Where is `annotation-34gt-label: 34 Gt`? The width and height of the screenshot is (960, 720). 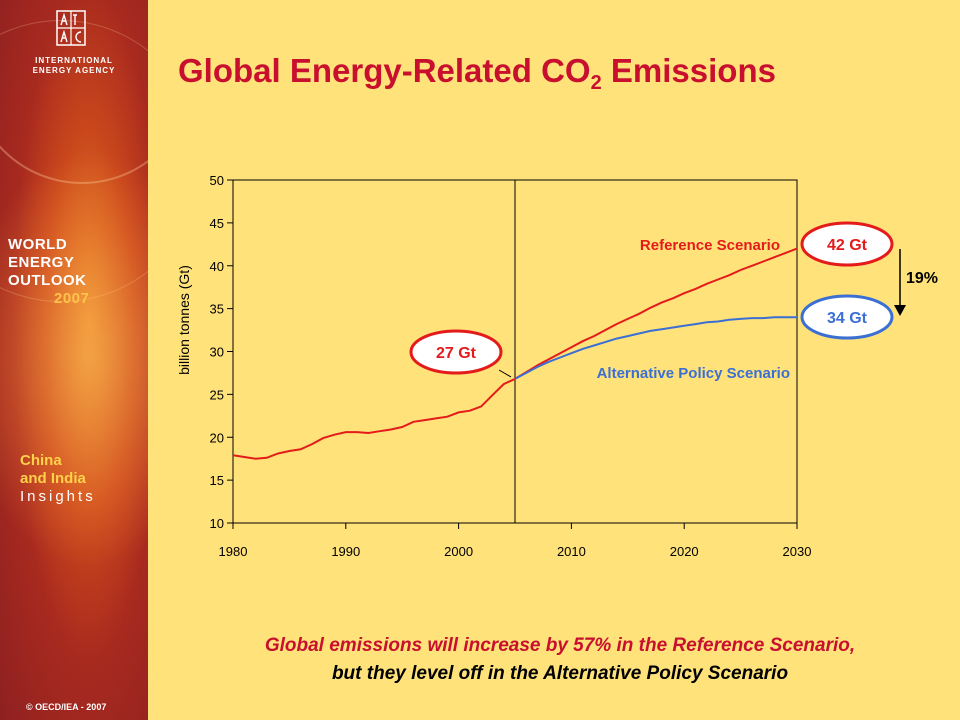
annotation-34gt-label: 34 Gt is located at coordinates (847, 318).